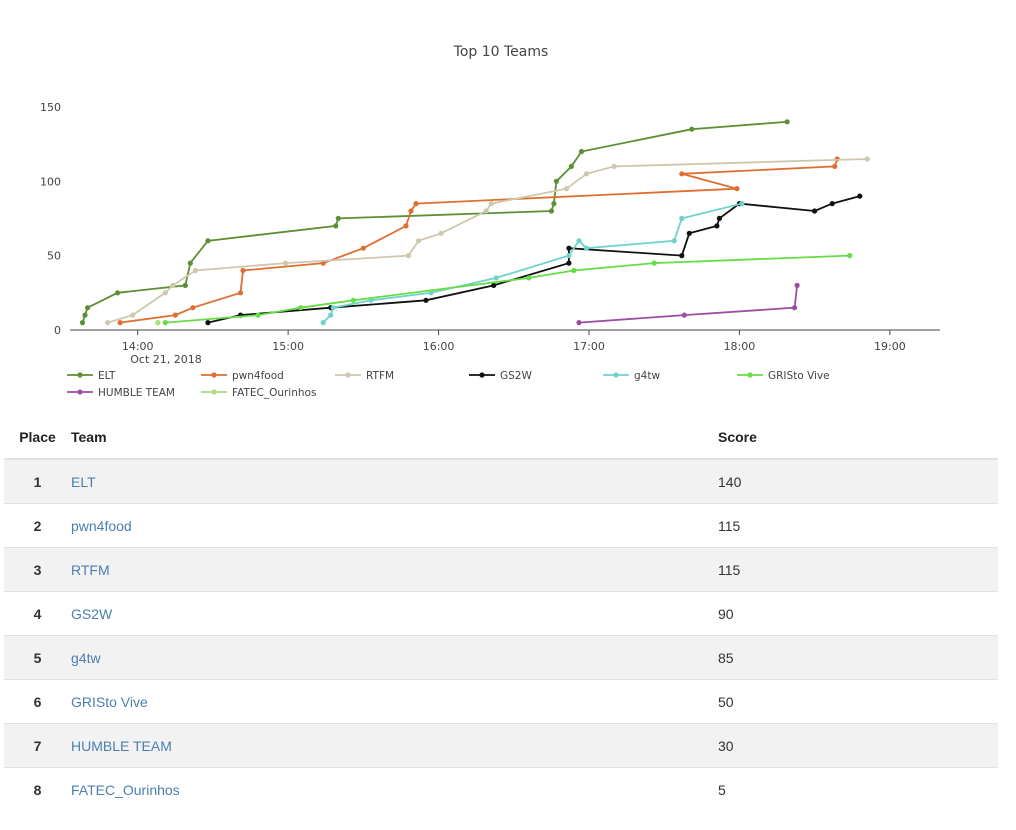  Describe the element at coordinates (858, 657) in the screenshot. I see `score-cell: 85` at that location.